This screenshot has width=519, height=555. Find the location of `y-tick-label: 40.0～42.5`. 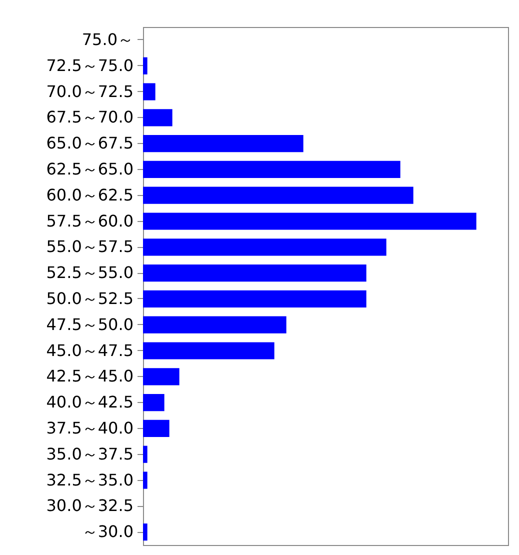

y-tick-label: 40.0～42.5 is located at coordinates (90, 402).